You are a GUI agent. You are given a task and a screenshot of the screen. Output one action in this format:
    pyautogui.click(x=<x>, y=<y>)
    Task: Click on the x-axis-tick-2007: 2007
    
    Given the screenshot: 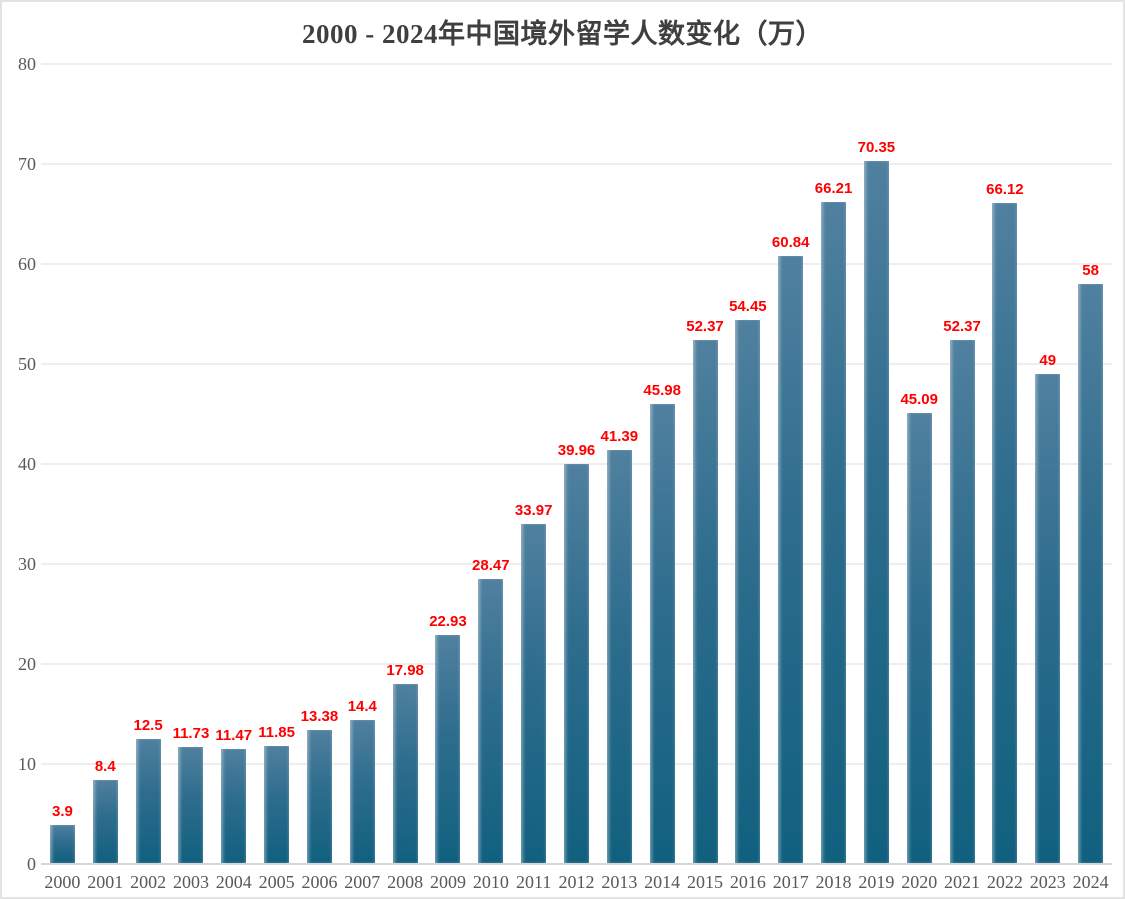 What is the action you would take?
    pyautogui.click(x=362, y=882)
    